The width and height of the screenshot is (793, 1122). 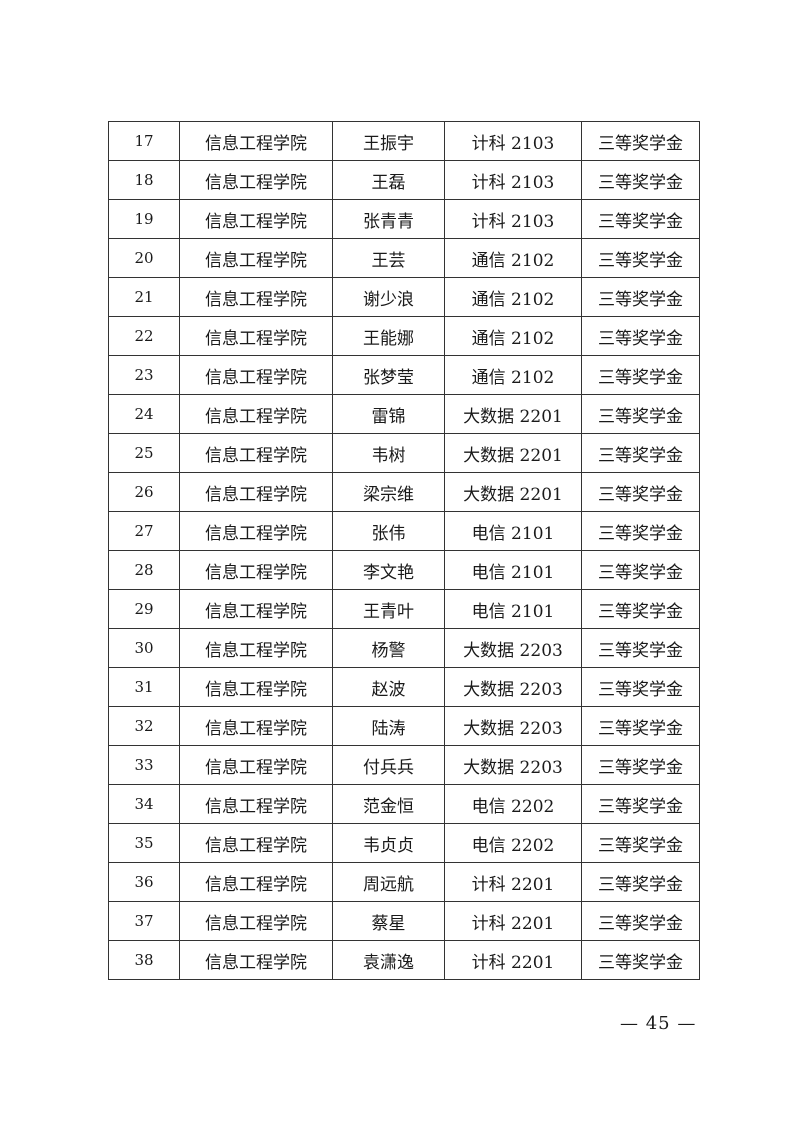 I want to click on row-number-cell: 17, so click(x=144, y=141).